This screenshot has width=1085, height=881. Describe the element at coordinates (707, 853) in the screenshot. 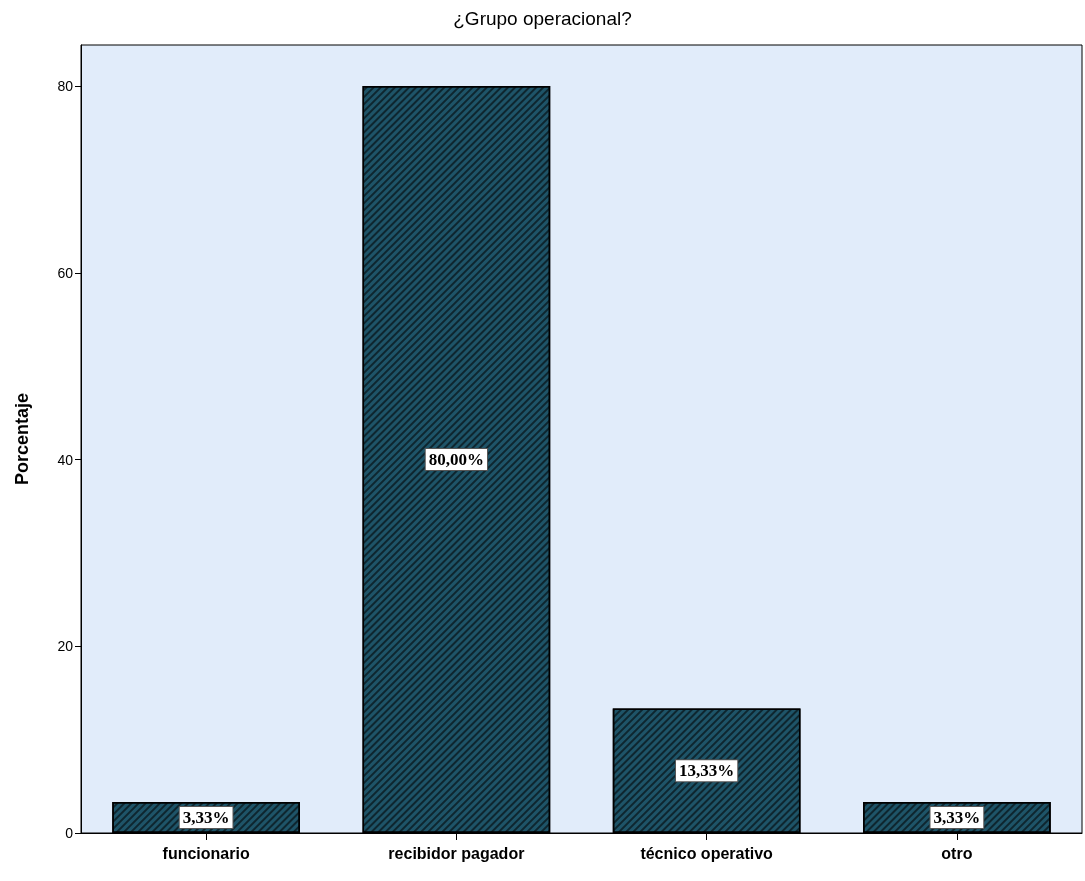

I see `x-tick-label: técnico operativo` at that location.